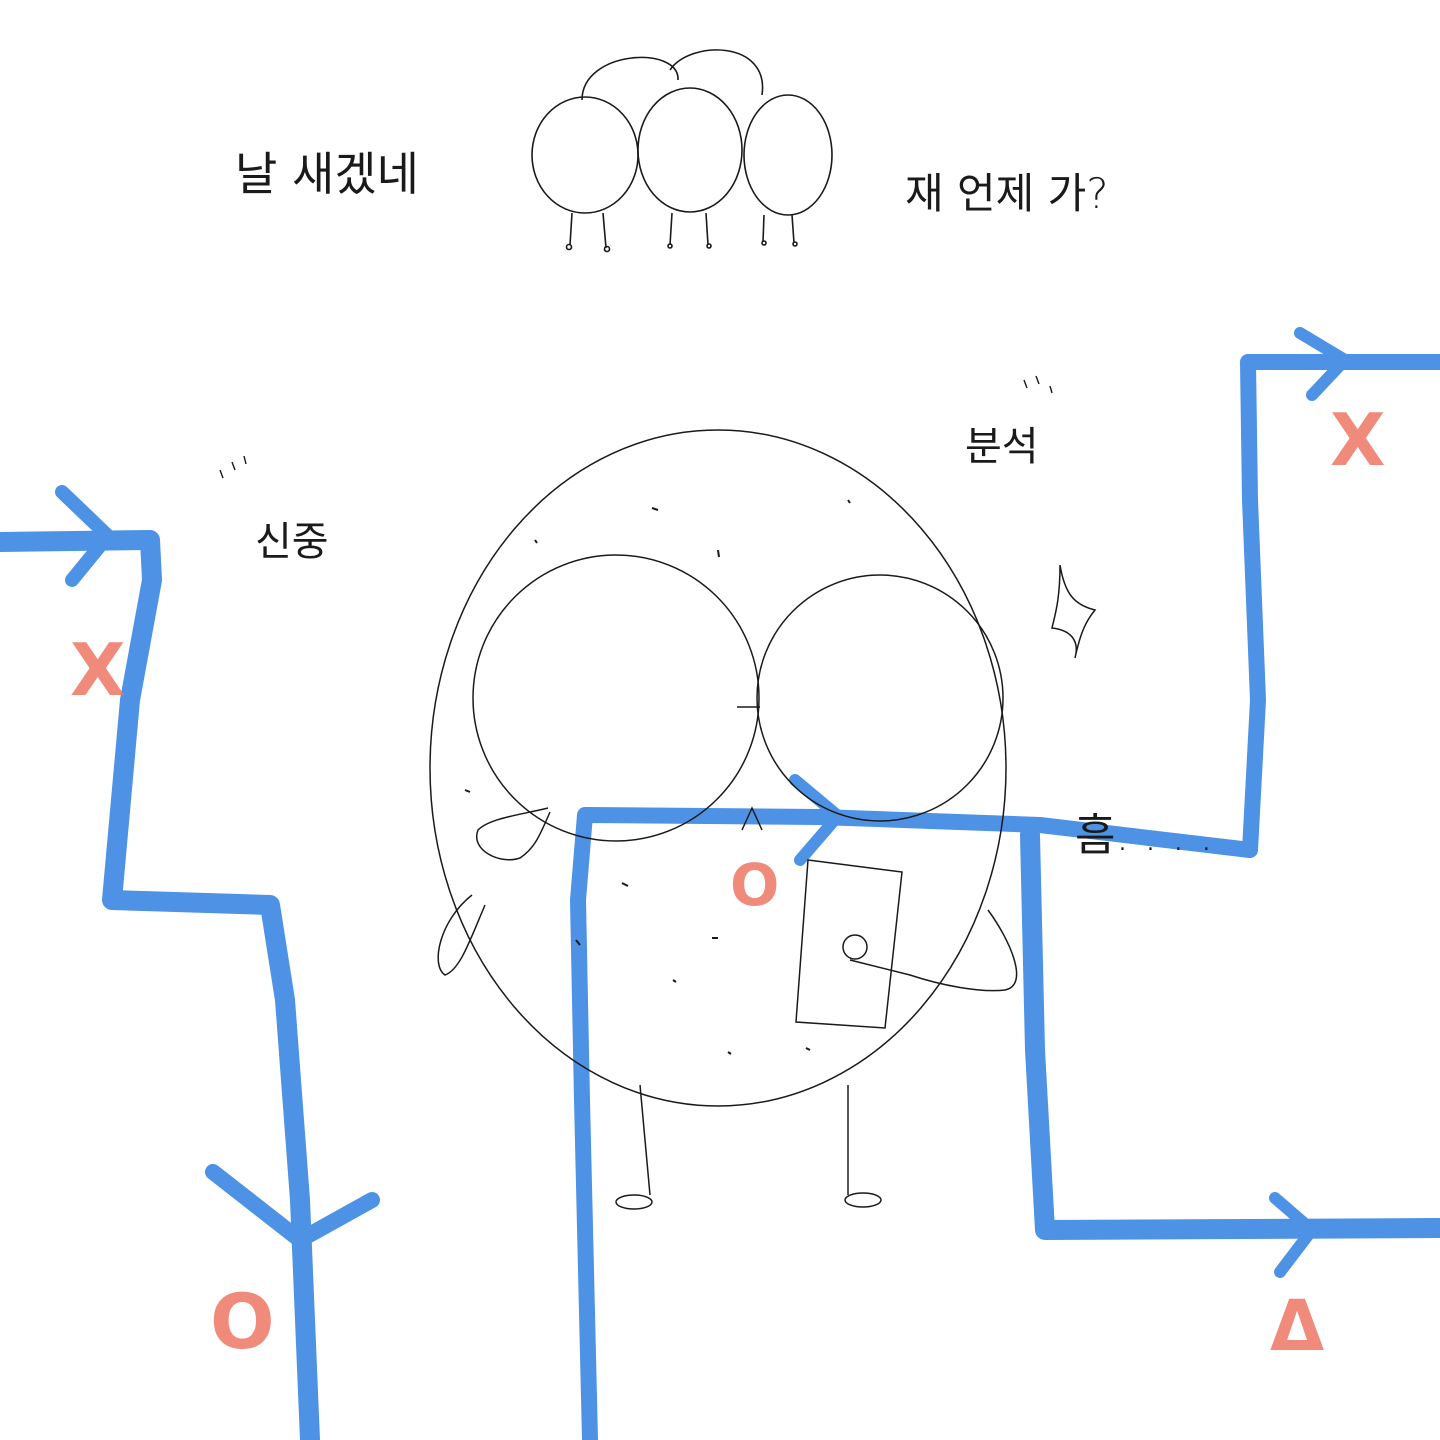 The image size is (1440, 1440). Describe the element at coordinates (880, 698) in the screenshot. I see `glasses-right-lens` at that location.